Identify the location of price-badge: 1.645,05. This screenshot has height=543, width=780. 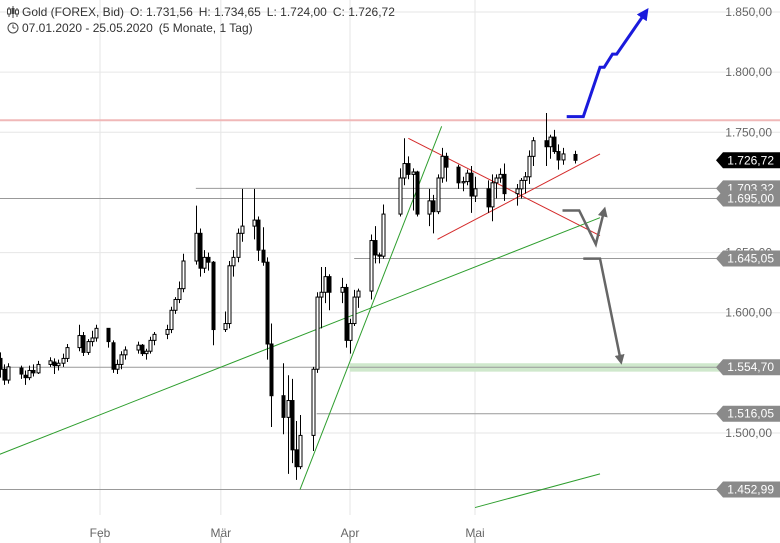
(748, 258).